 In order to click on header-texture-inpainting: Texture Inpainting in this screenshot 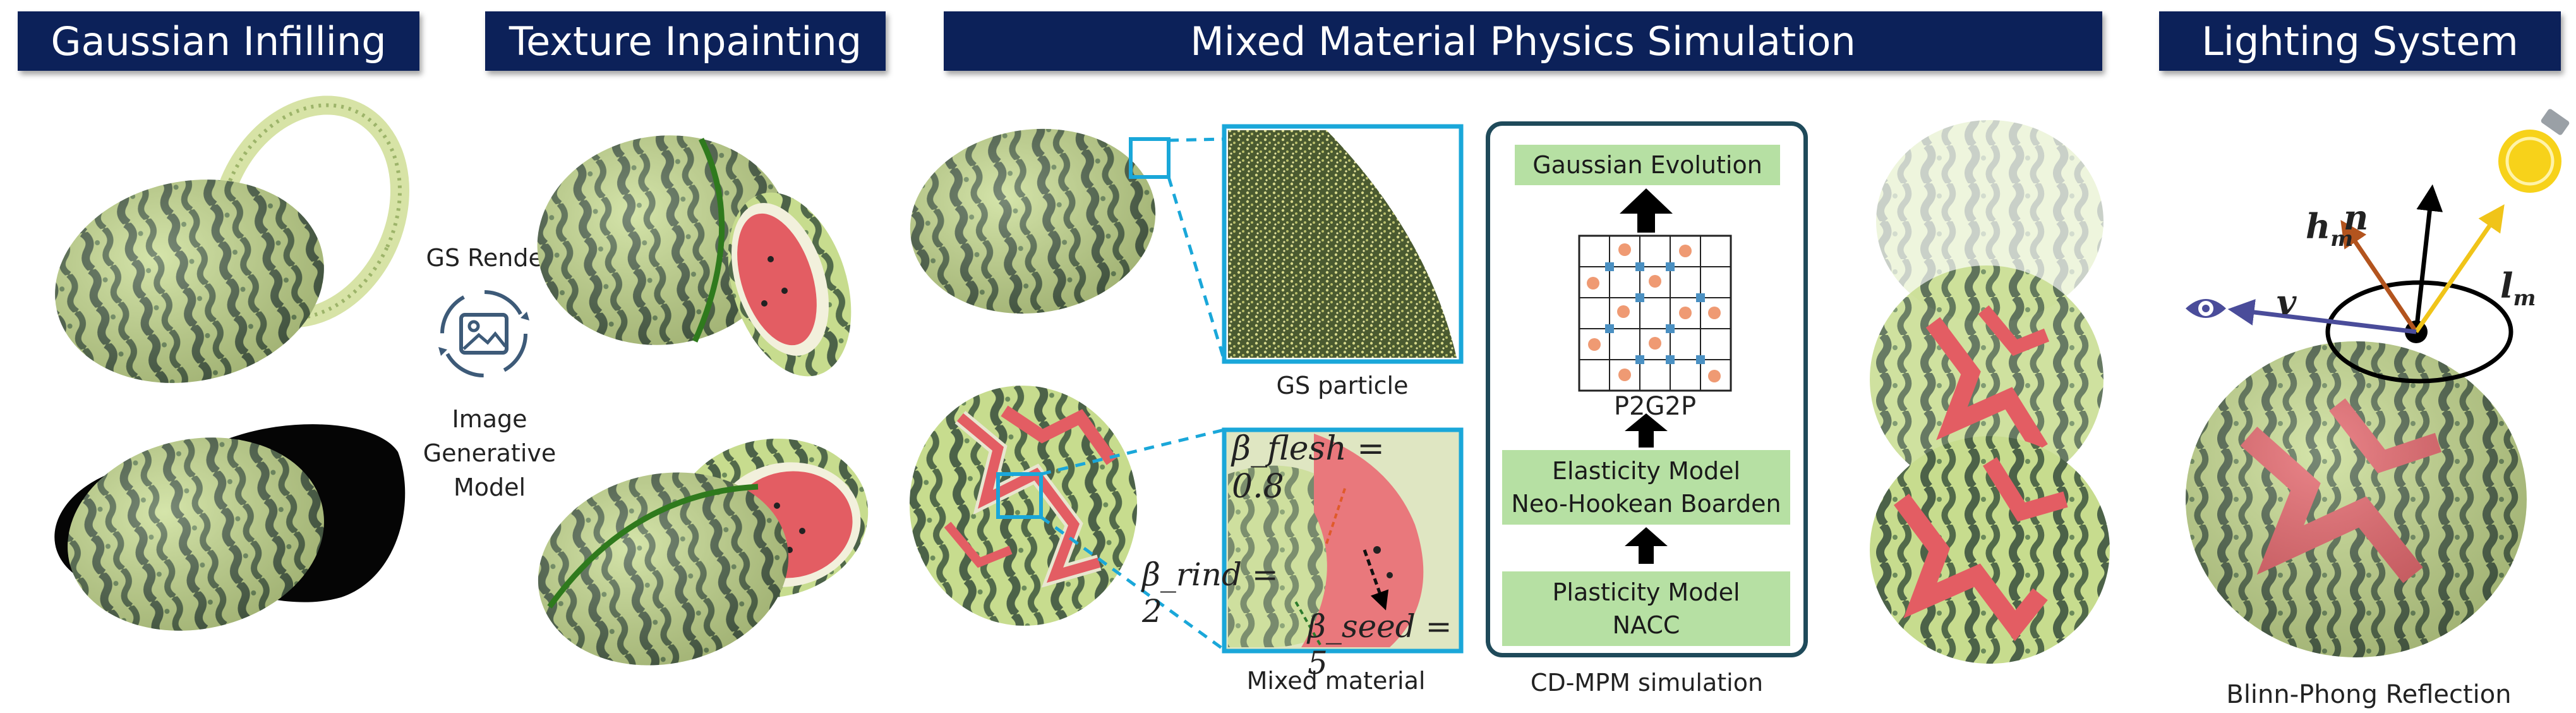, I will do `click(685, 41)`.